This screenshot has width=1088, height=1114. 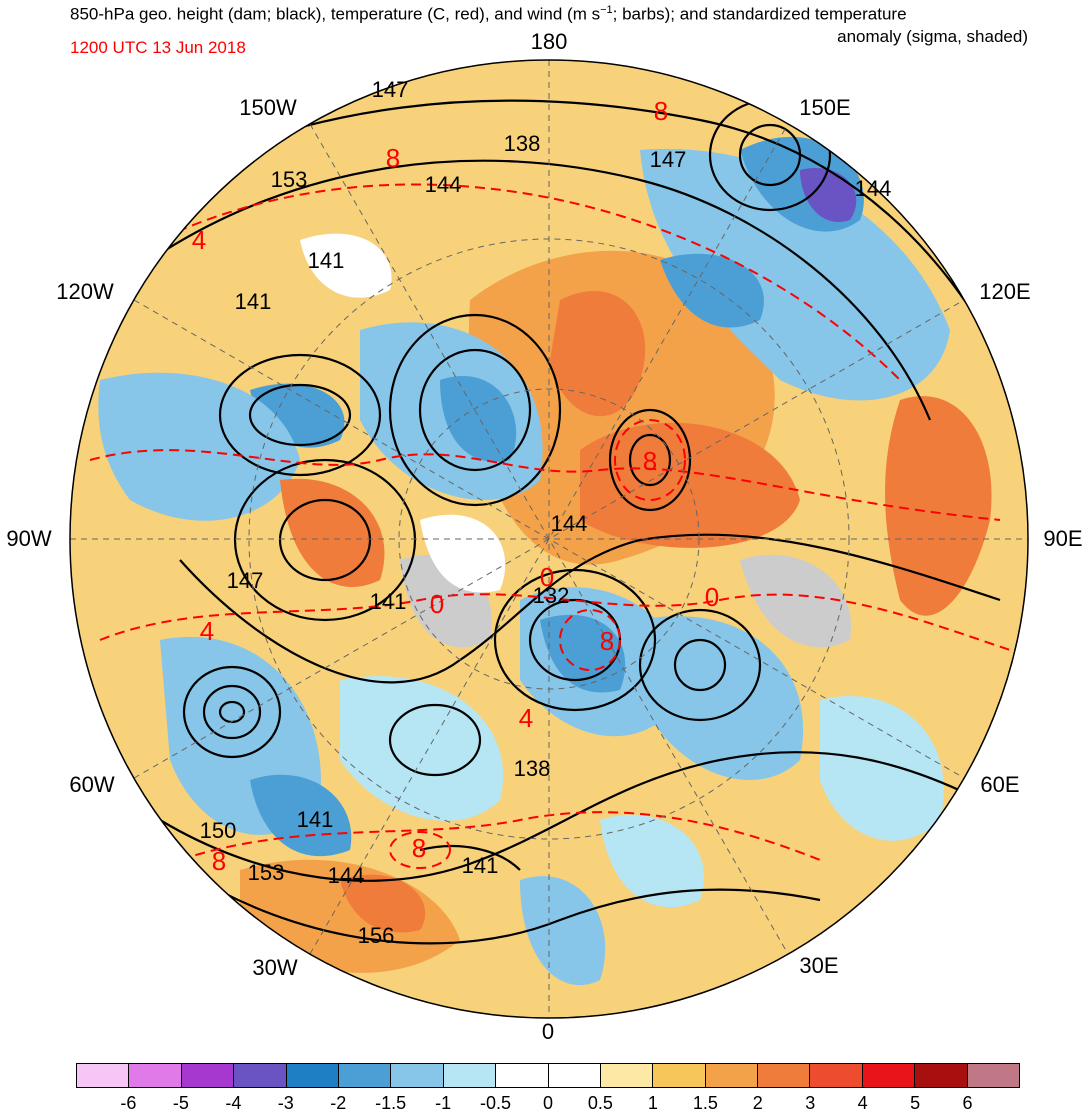 What do you see at coordinates (549, 41) in the screenshot?
I see `lon-label-180: 180` at bounding box center [549, 41].